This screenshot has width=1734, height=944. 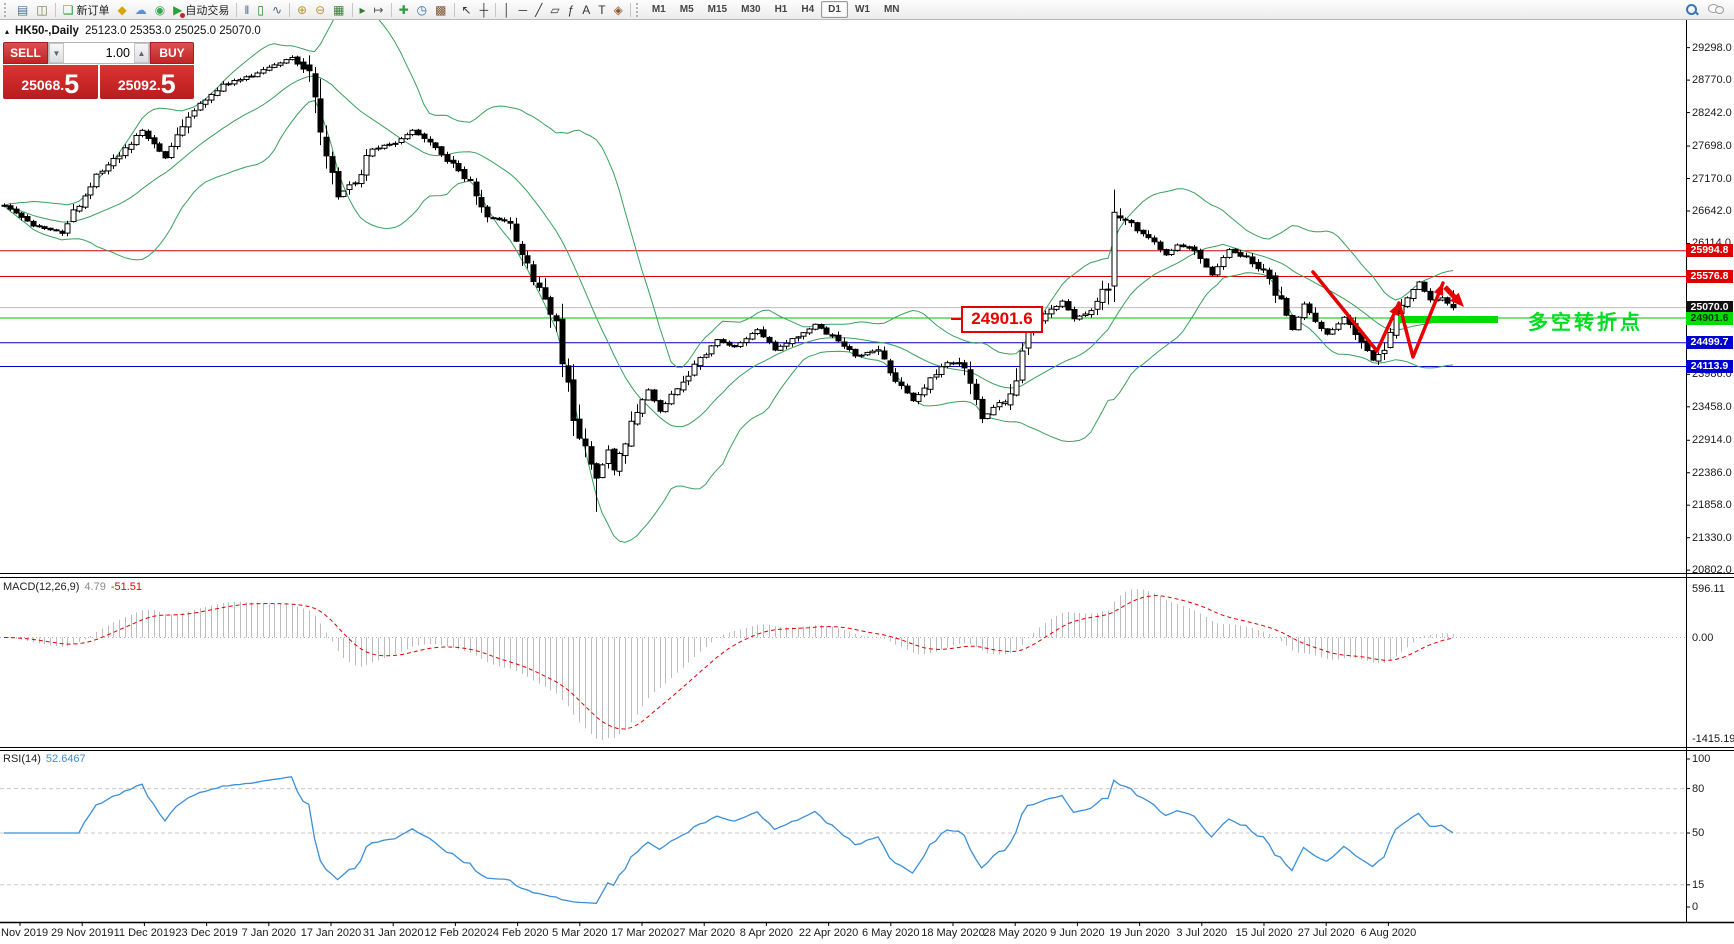 I want to click on zoom-out-icon: ⊖, so click(x=320, y=9).